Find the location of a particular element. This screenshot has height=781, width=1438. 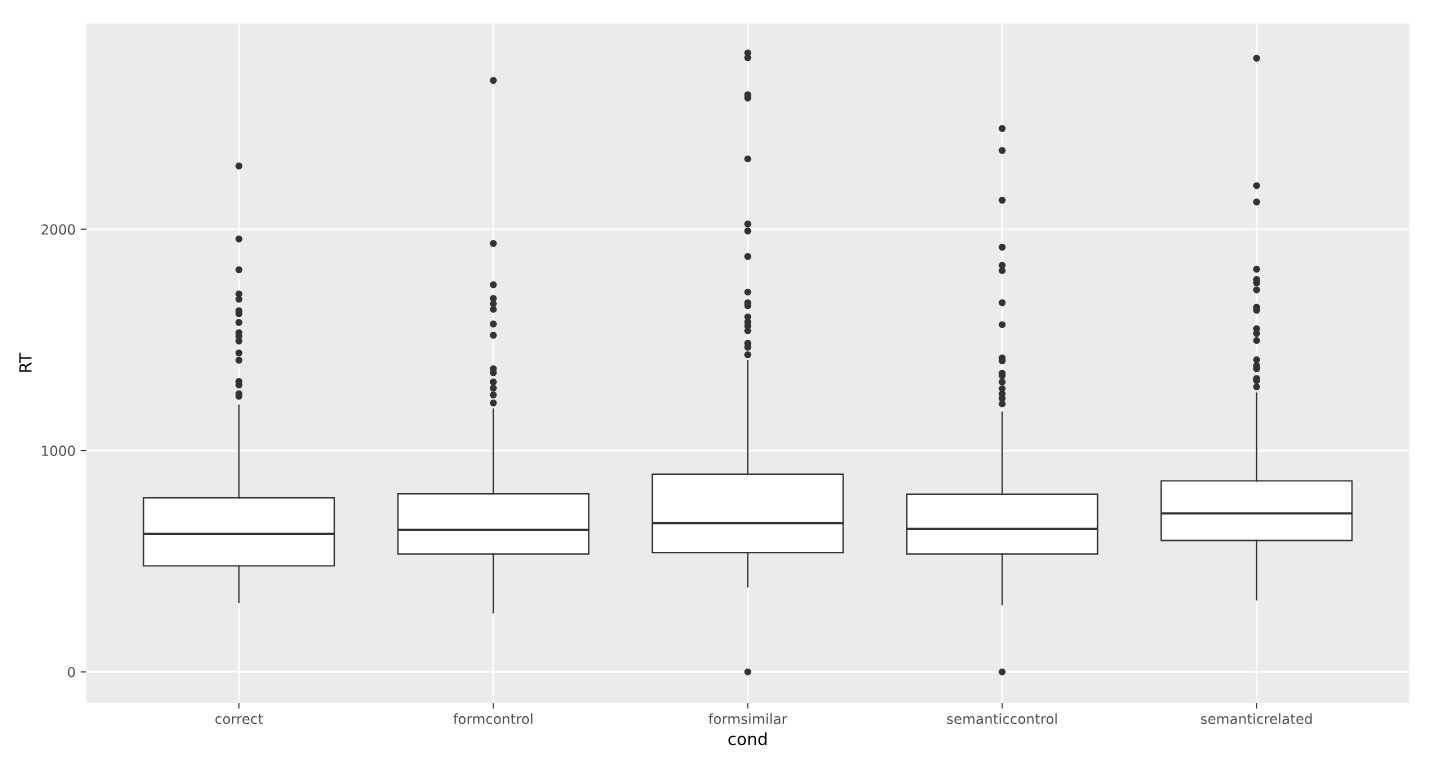

x-tick-label: formcontrol is located at coordinates (493, 719).